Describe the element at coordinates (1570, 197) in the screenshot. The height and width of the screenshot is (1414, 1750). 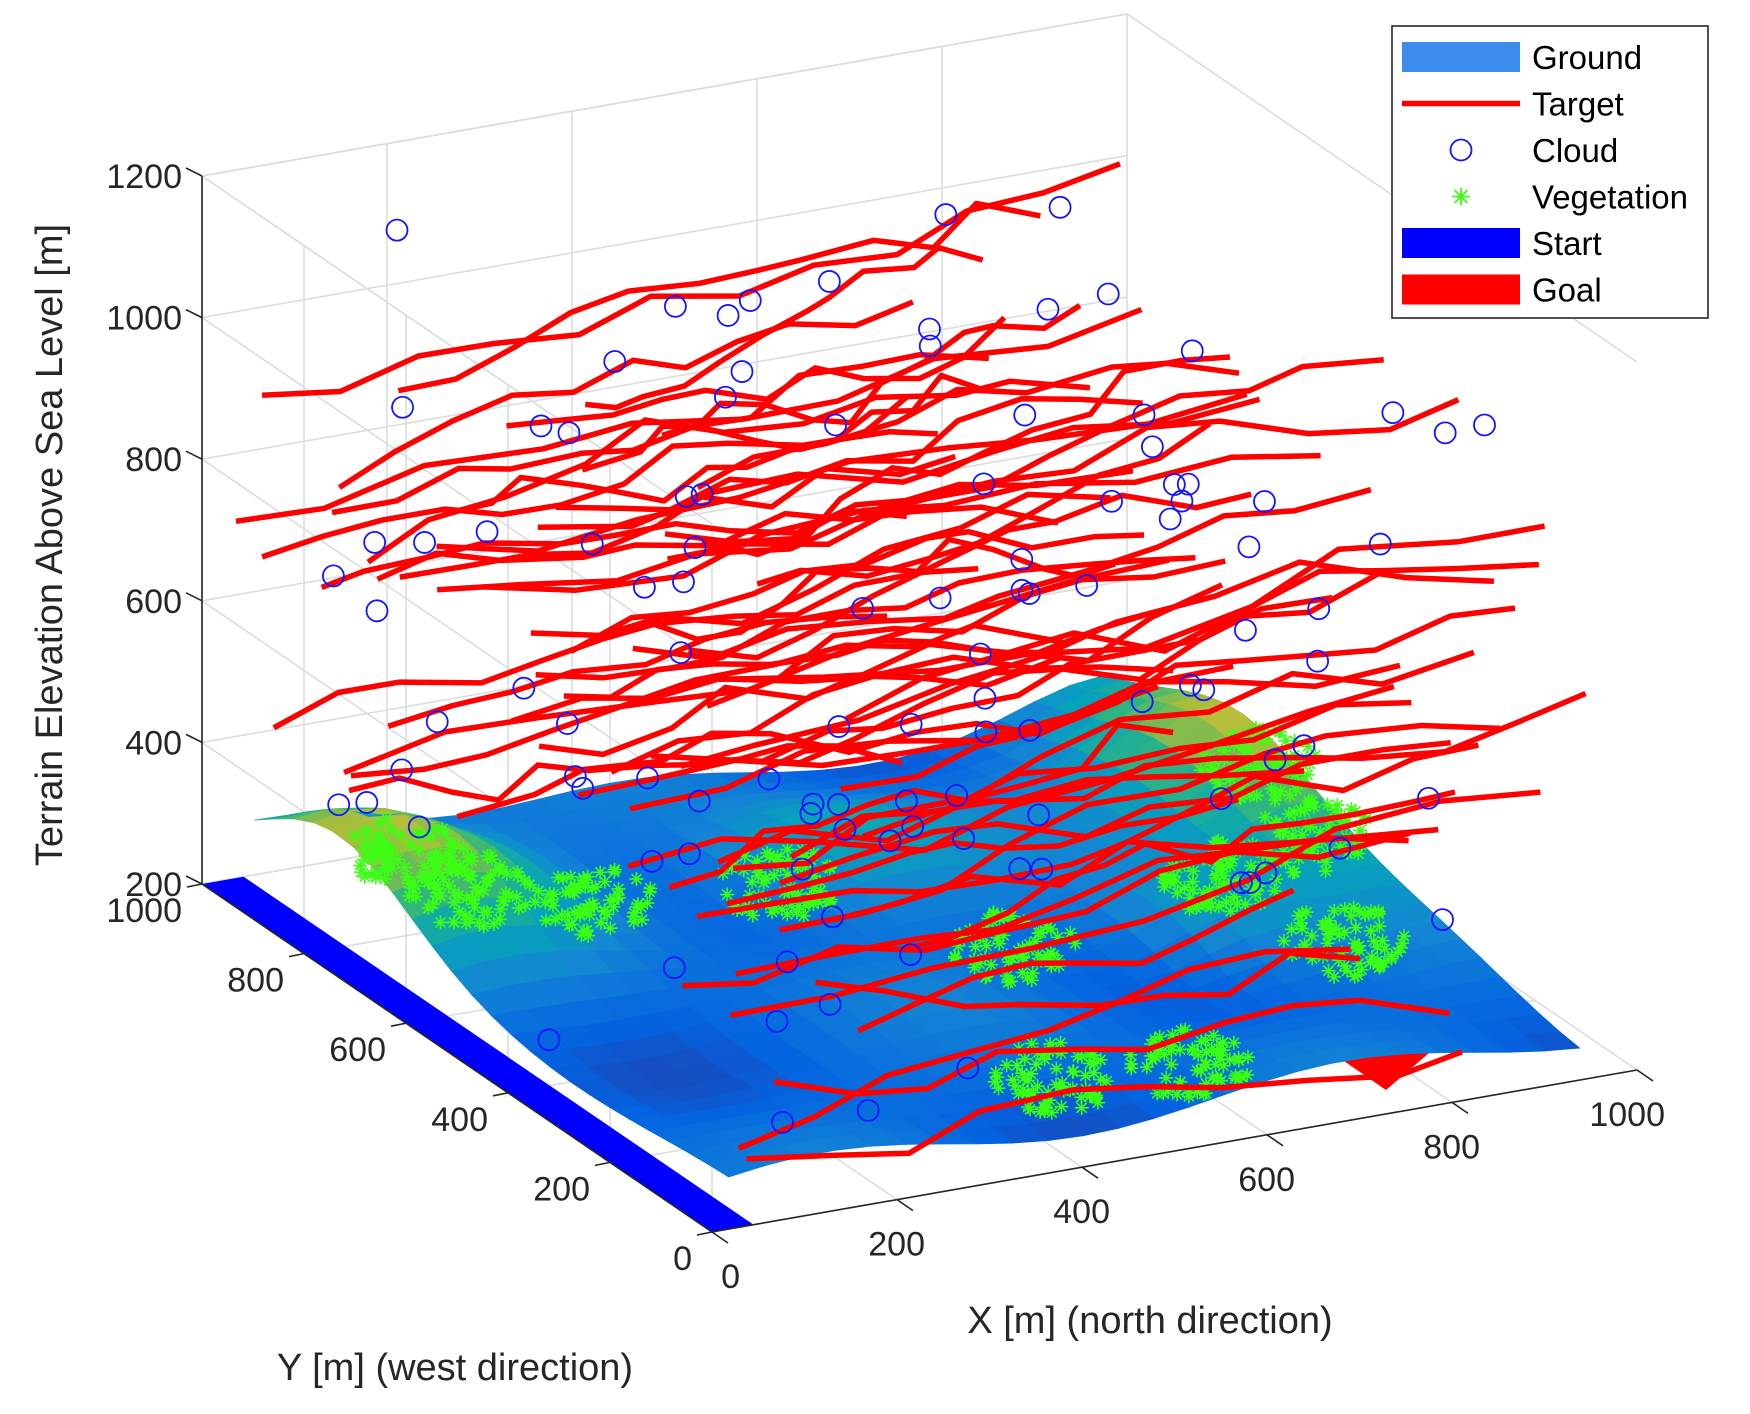
I see `legend-item-vegetation: Vegetation` at that location.